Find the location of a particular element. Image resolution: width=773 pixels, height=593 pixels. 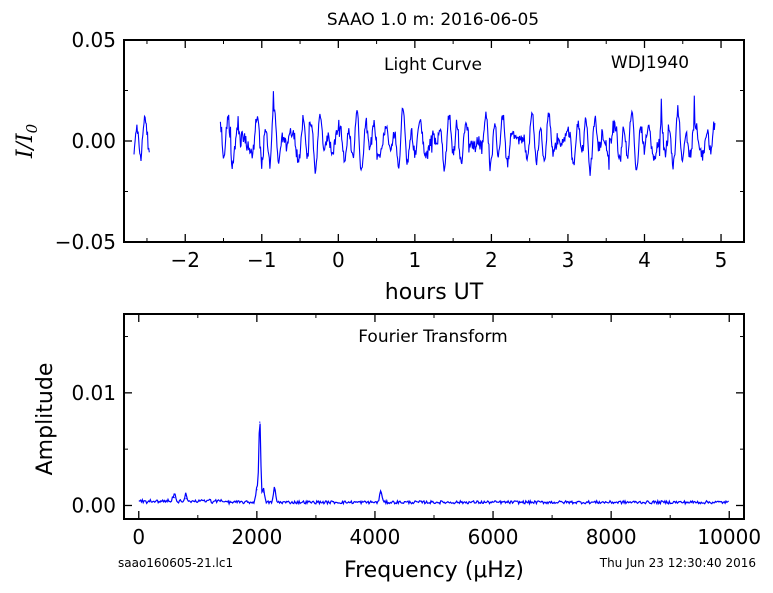

fourier-amplitude-line is located at coordinates (433, 464).